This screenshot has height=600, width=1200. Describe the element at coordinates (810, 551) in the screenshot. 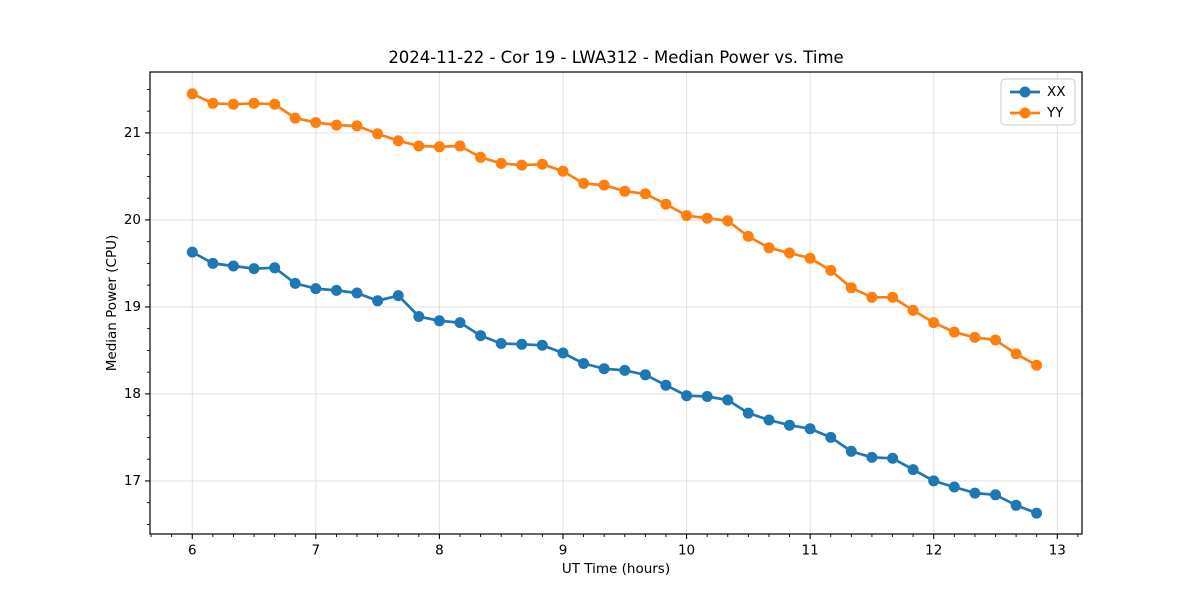

I see `x-tick-label-11: 11` at that location.